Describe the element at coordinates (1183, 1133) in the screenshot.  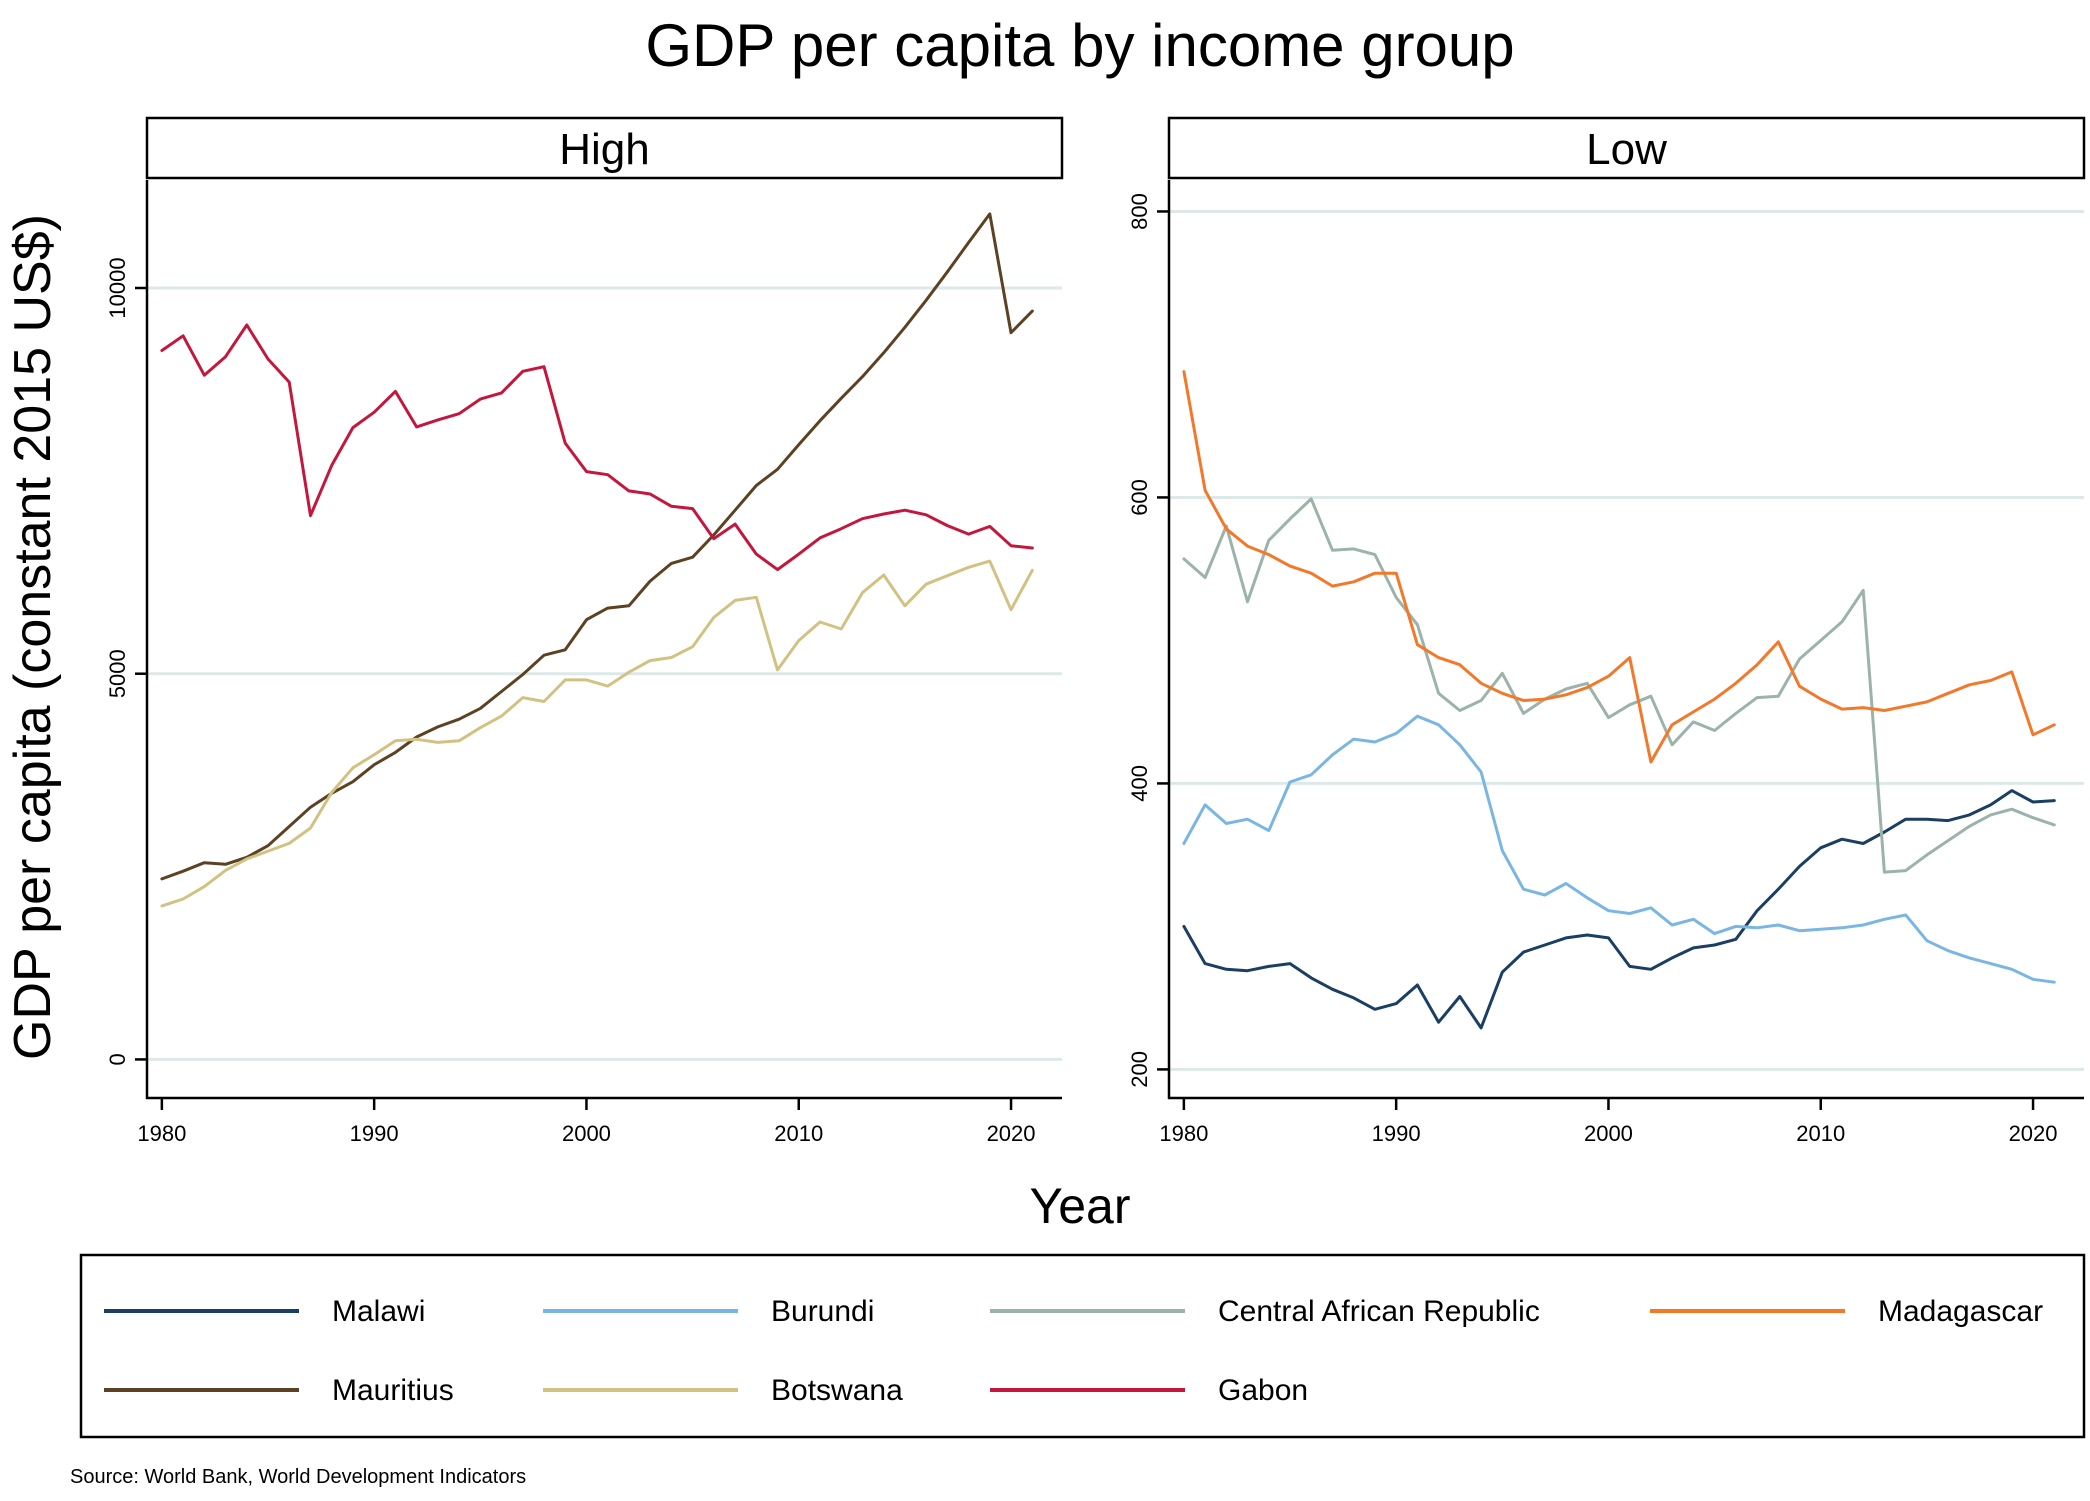
I see `x-tick-label-low-1980: 1980` at that location.